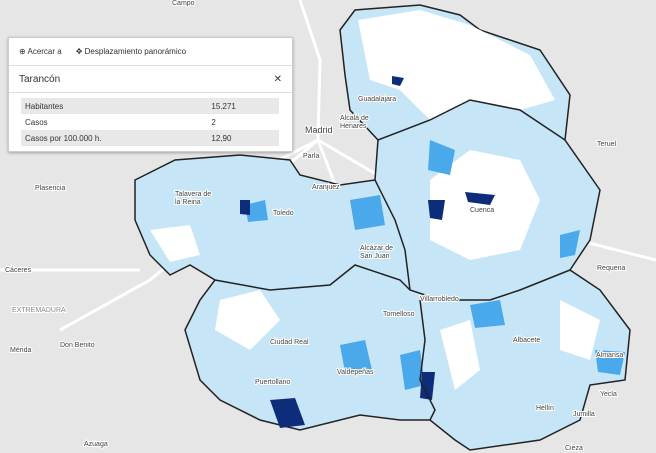  I want to click on place-label: Valdepeñas, so click(355, 372).